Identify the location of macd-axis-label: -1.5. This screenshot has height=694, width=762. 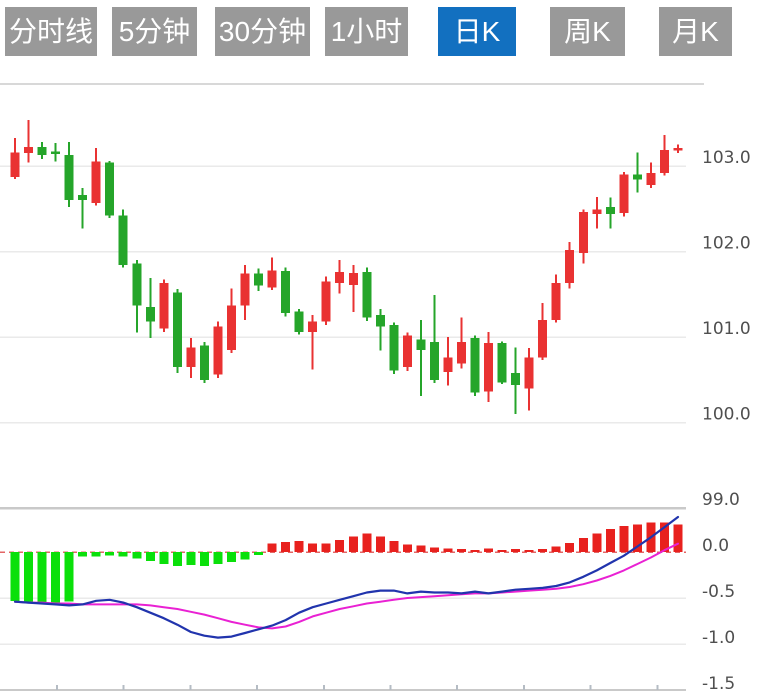
(718, 684).